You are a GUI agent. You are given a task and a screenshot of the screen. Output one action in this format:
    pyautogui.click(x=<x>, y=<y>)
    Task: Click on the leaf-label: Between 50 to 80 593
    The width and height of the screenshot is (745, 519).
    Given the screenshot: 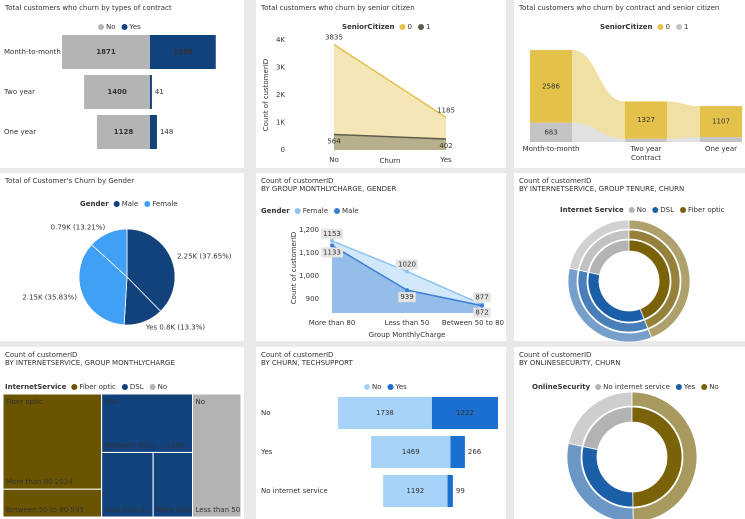 What is the action you would take?
    pyautogui.click(x=45, y=510)
    